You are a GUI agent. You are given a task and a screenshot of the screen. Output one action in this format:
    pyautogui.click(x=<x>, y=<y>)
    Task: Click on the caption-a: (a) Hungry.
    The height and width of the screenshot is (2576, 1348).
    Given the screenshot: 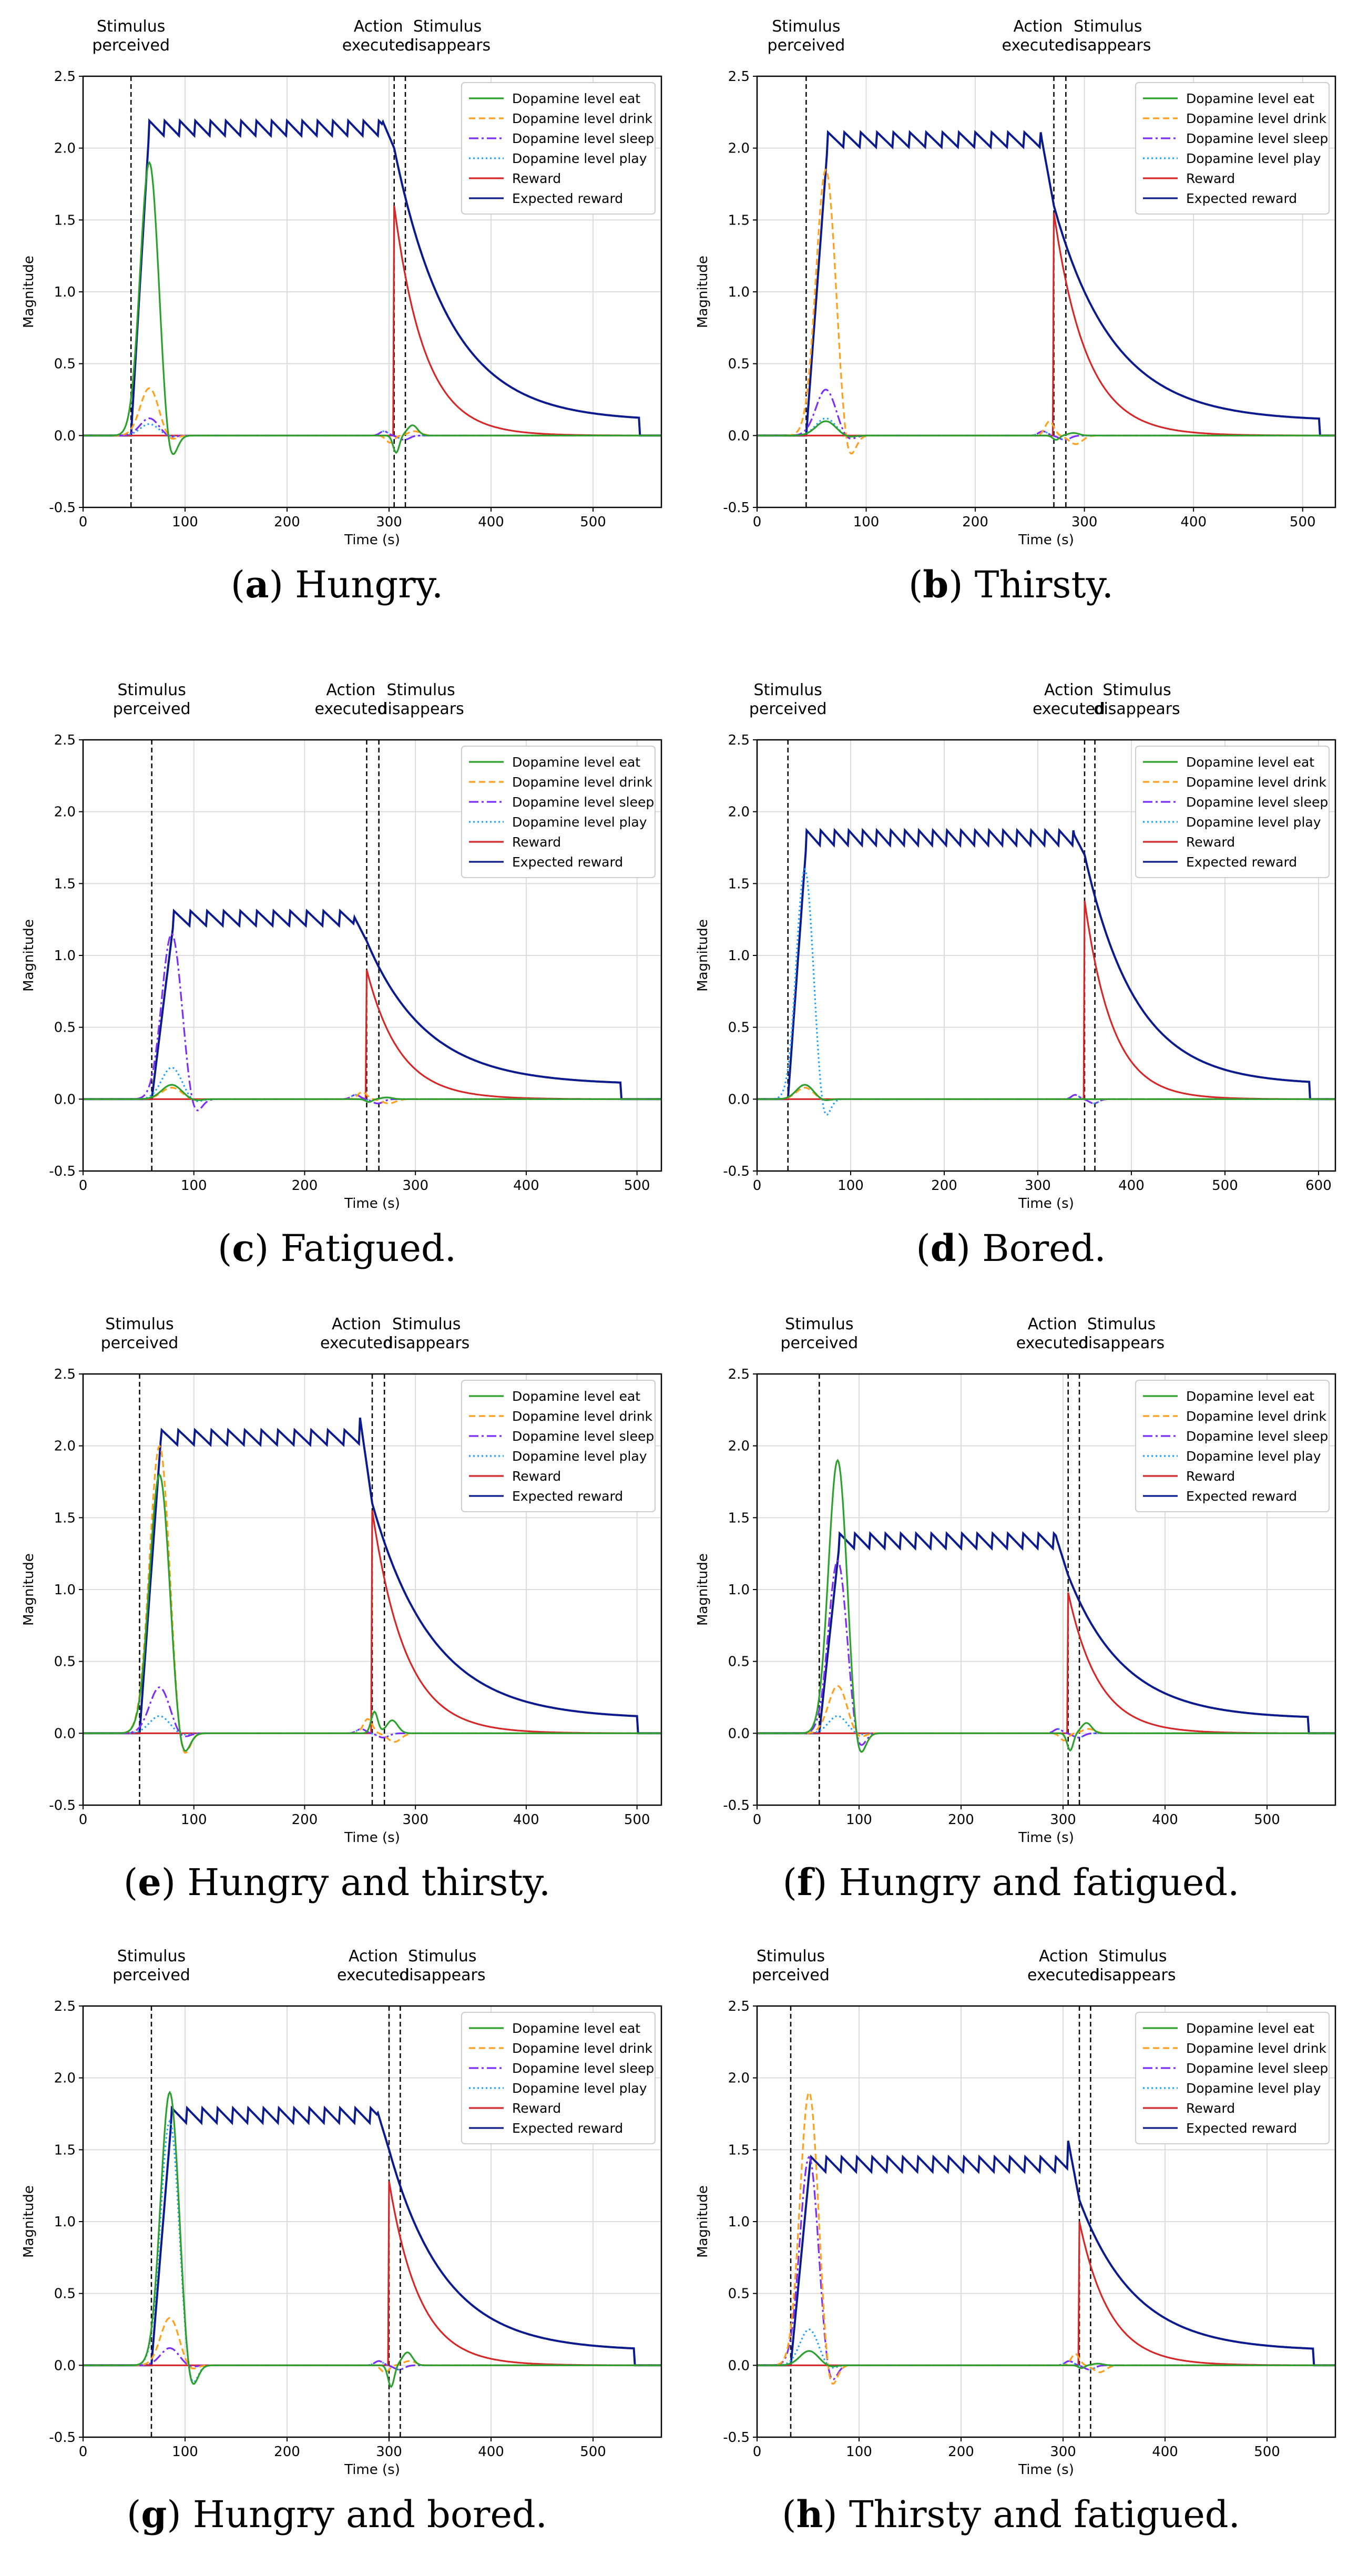 What is the action you would take?
    pyautogui.click(x=337, y=584)
    